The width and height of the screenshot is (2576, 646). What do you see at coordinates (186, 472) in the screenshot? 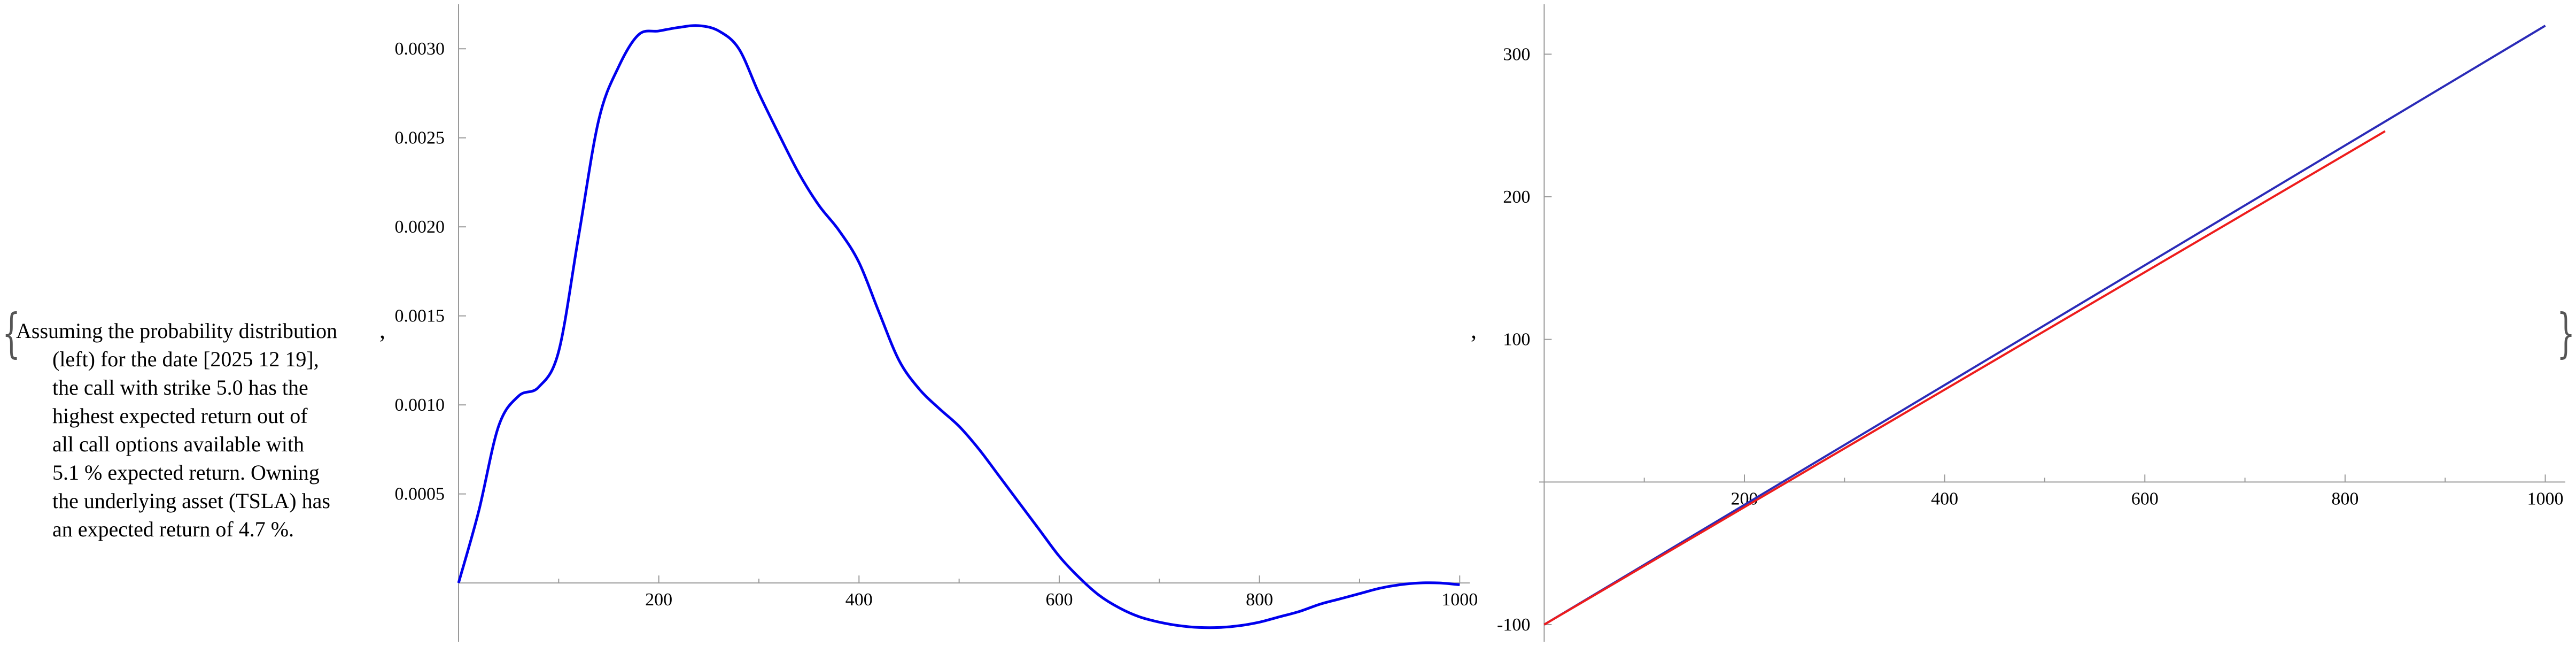
I see `message-line: 5.1 % expected return. Owning` at bounding box center [186, 472].